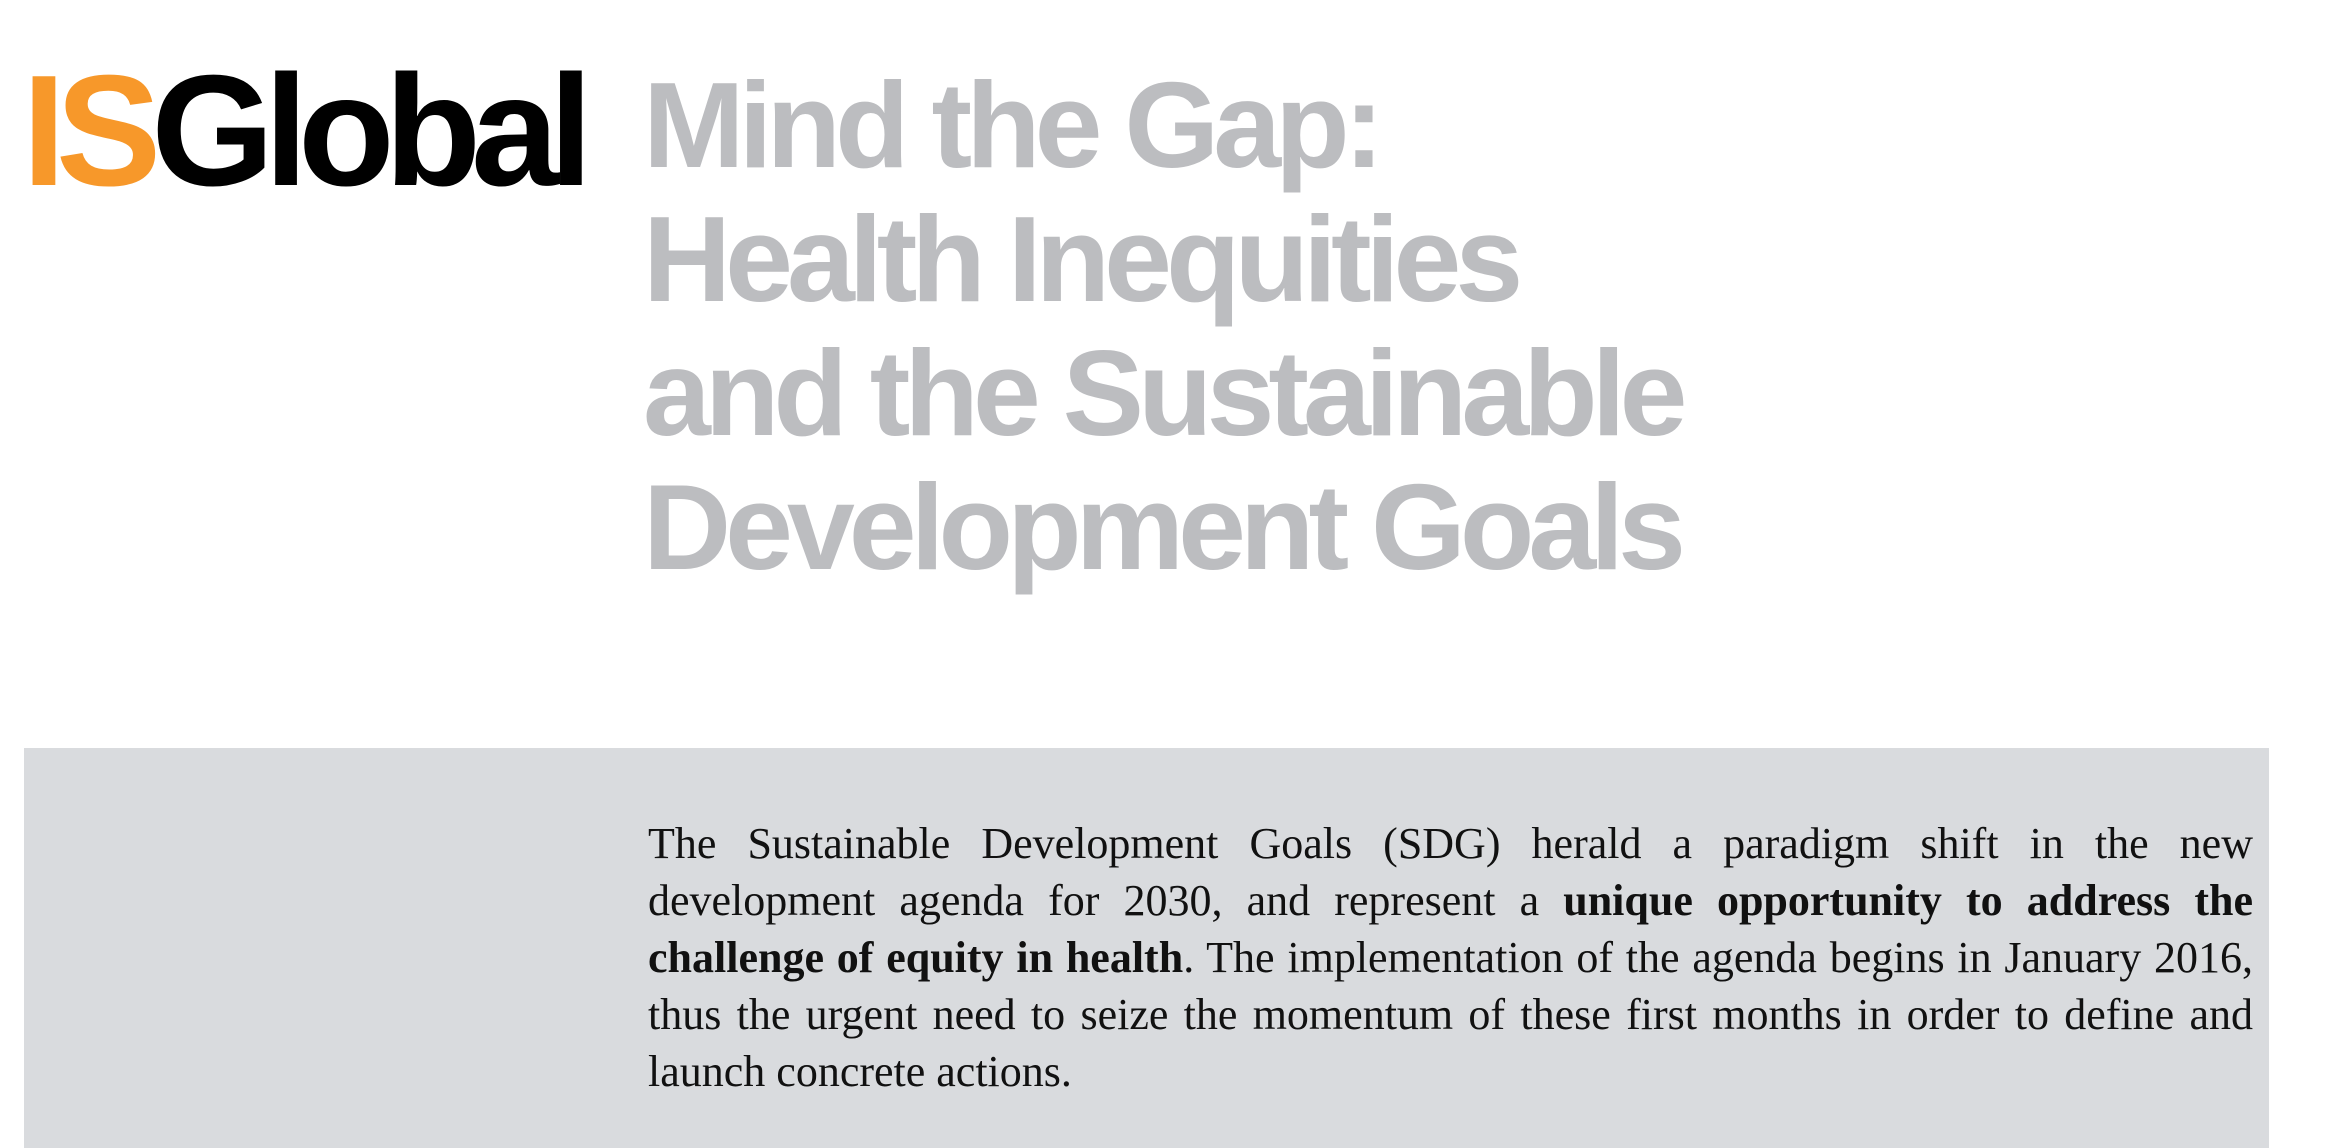 This screenshot has height=1148, width=2336. I want to click on title-line: Health Inequities, so click(1083, 259).